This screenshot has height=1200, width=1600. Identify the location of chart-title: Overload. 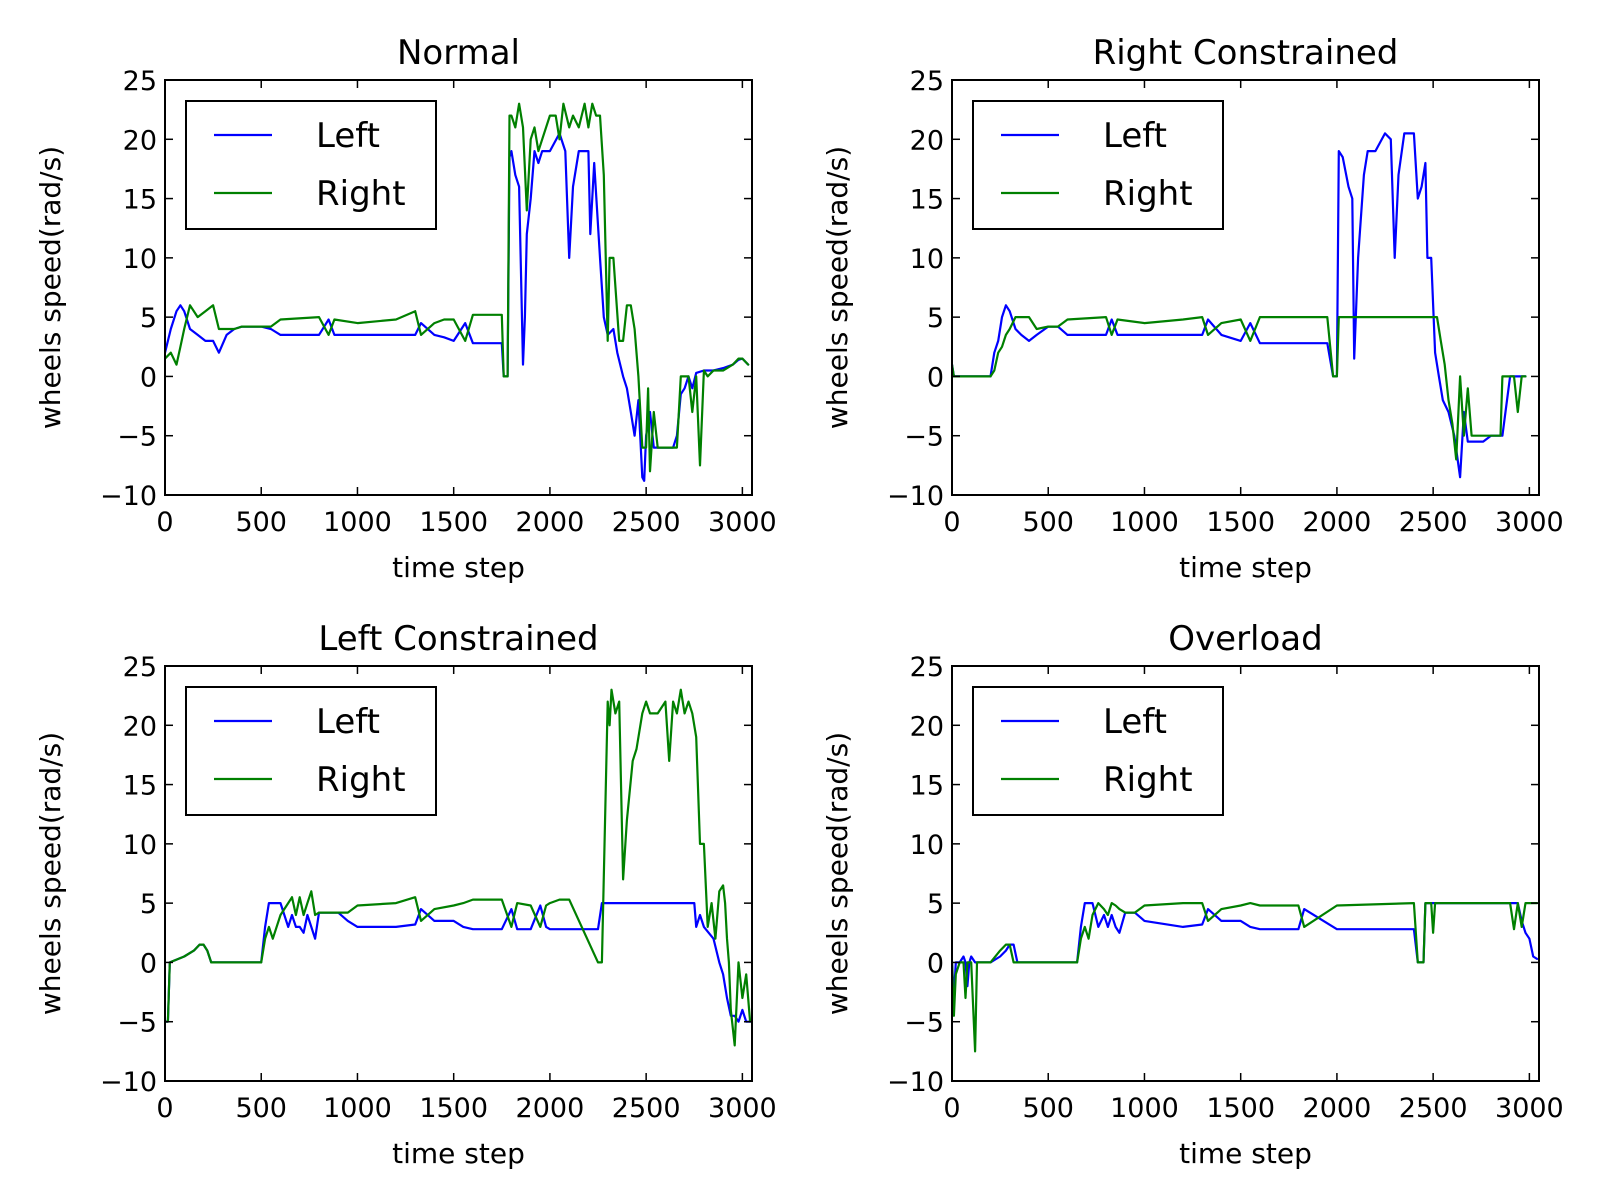
(1245, 639).